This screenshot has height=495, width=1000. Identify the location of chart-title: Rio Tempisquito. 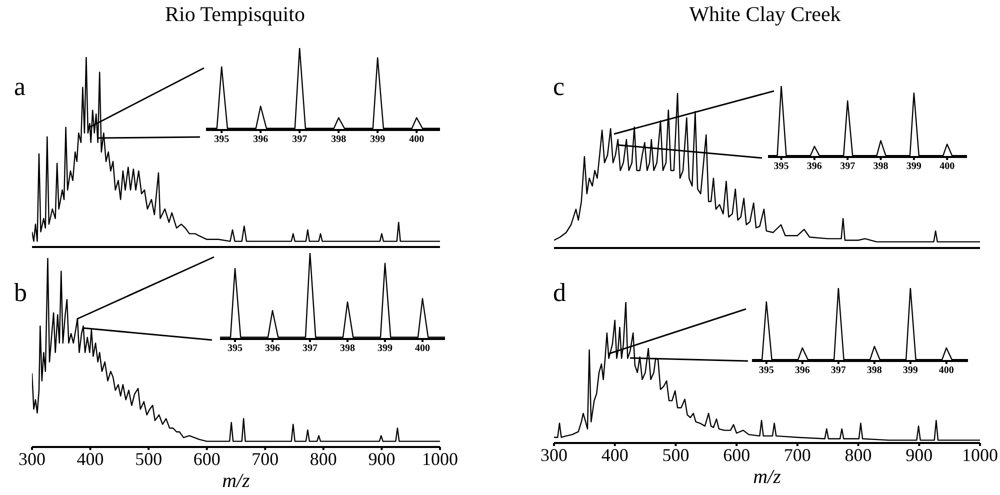
(235, 14).